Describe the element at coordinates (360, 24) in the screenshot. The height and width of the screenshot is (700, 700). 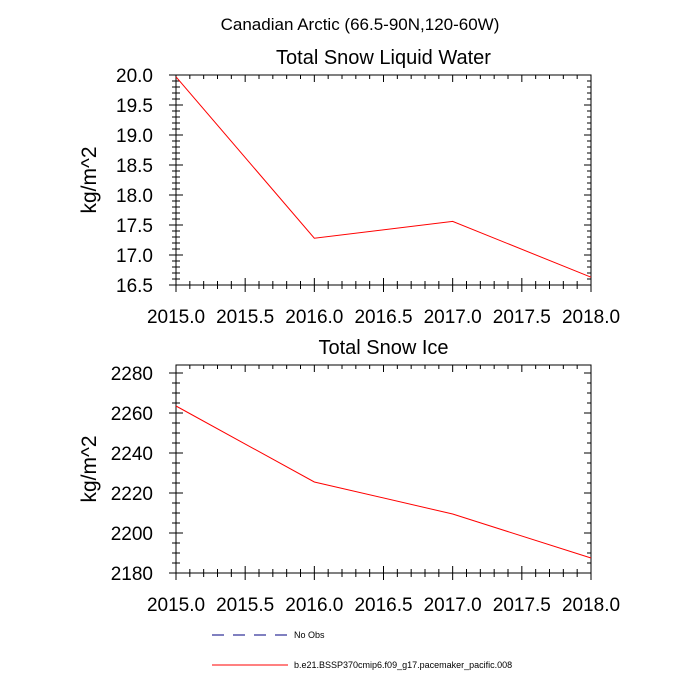
I see `figure-title: Canadian Arctic (66.5-90N,120-60W)` at that location.